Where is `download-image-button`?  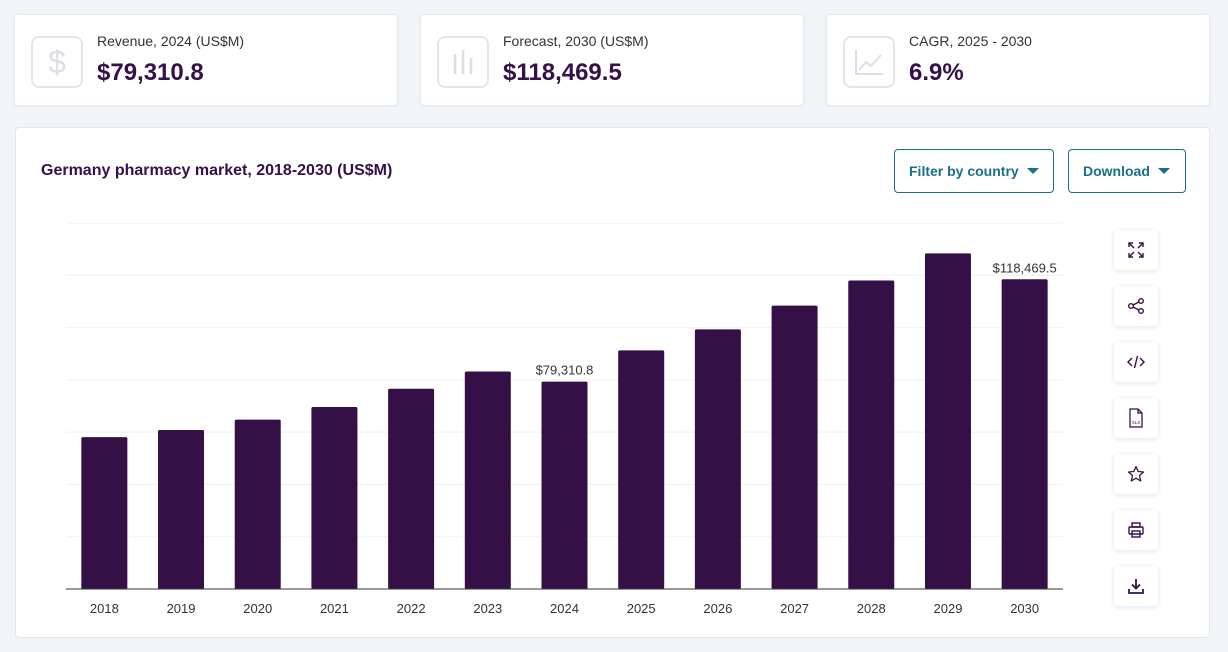 download-image-button is located at coordinates (1136, 586).